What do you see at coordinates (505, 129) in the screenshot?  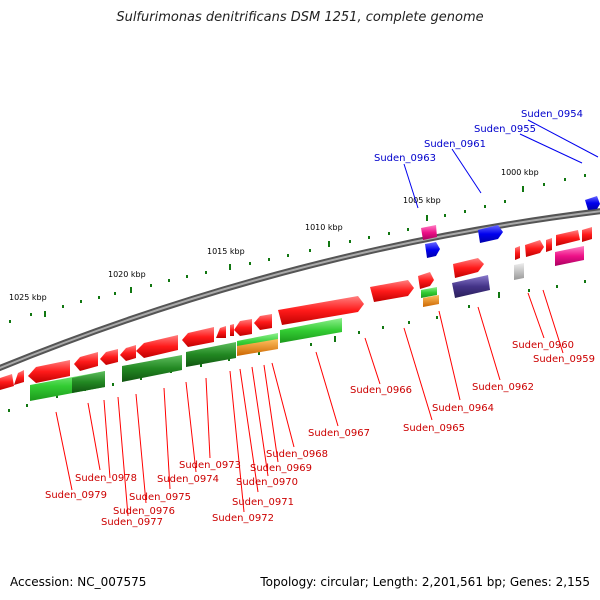 I see `gene-label-suden-0955: Suden_0955` at bounding box center [505, 129].